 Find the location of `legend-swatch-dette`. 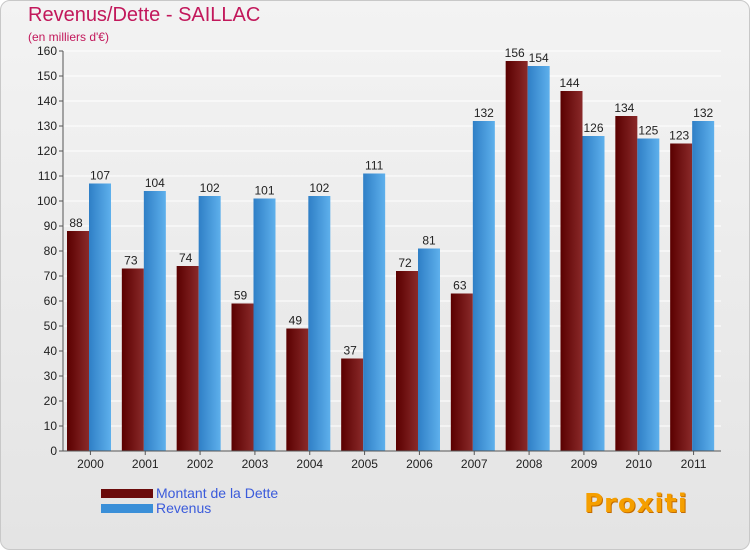

legend-swatch-dette is located at coordinates (127, 493).